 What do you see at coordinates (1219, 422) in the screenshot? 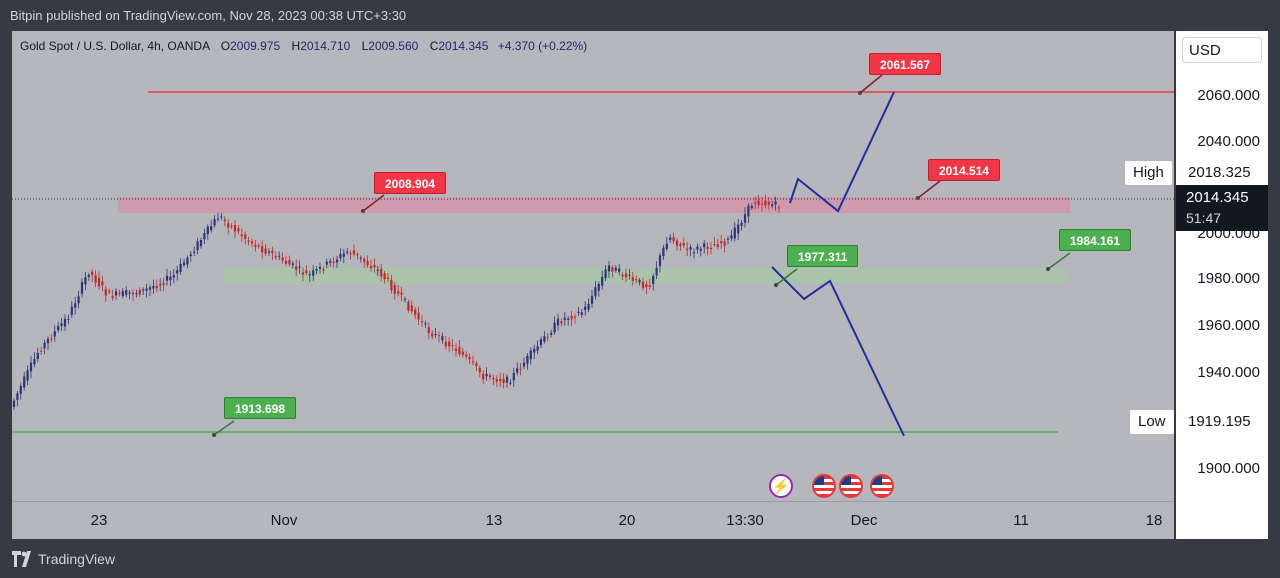
I see `low-value-label: 1919.195` at bounding box center [1219, 422].